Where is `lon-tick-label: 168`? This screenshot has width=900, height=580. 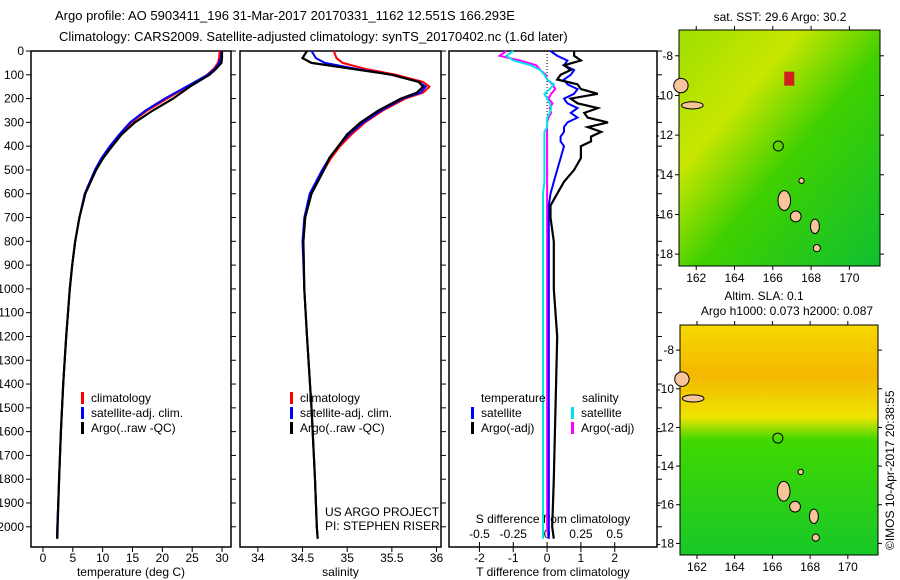
lon-tick-label: 168 is located at coordinates (811, 278).